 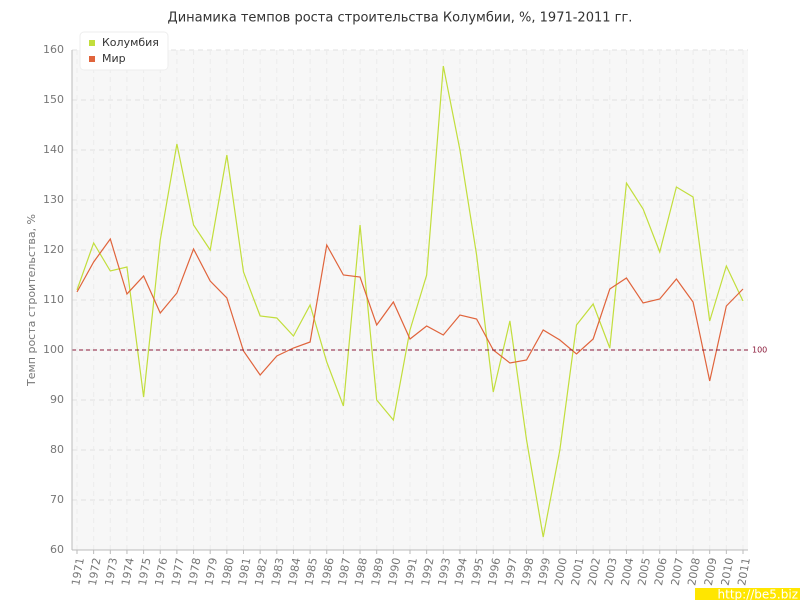 What do you see at coordinates (161, 572) in the screenshot?
I see `x-tick-label: 1976` at bounding box center [161, 572].